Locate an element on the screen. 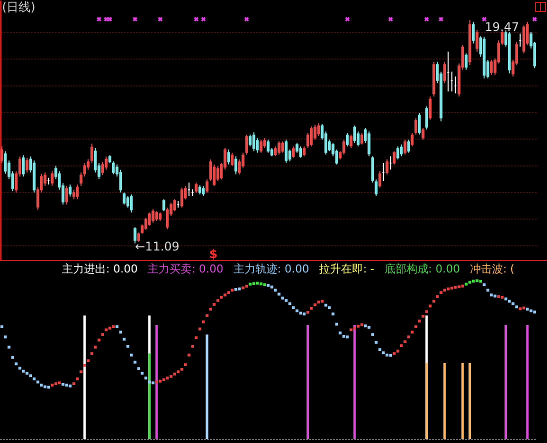  text: 冲击波: ( is located at coordinates (492, 269).